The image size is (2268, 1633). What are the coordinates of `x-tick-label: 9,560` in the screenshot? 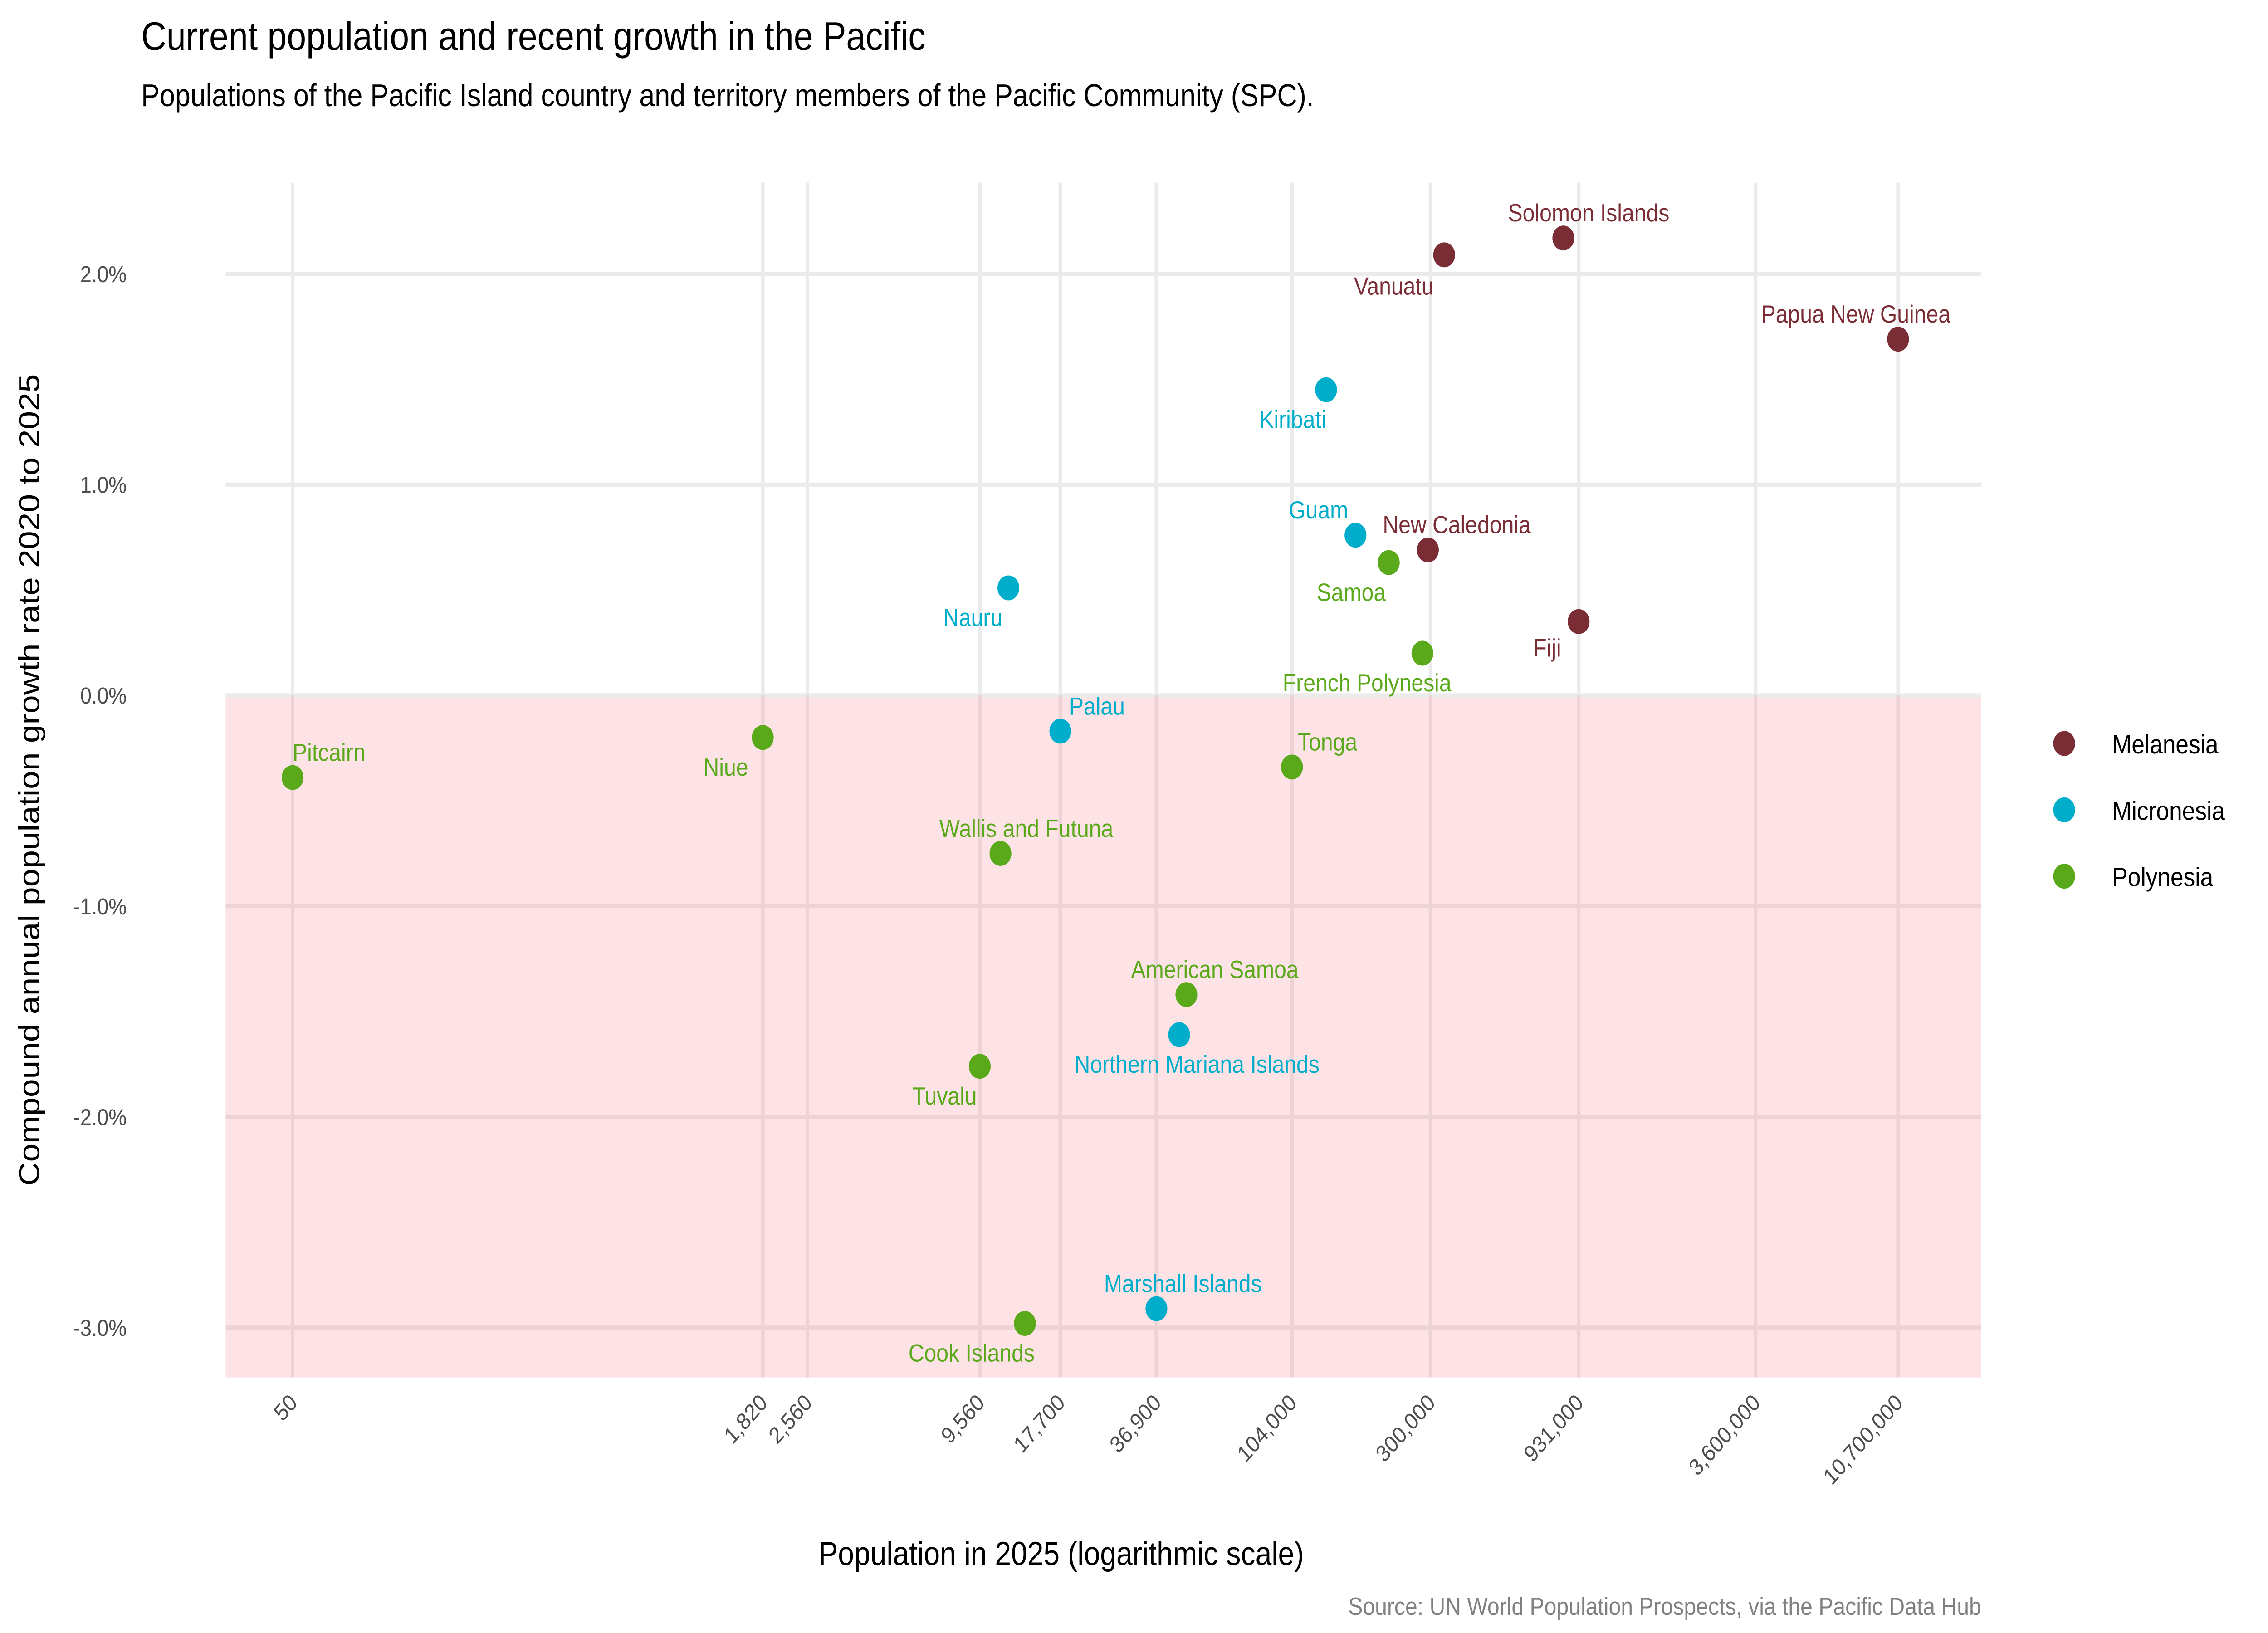 It's located at (963, 1419).